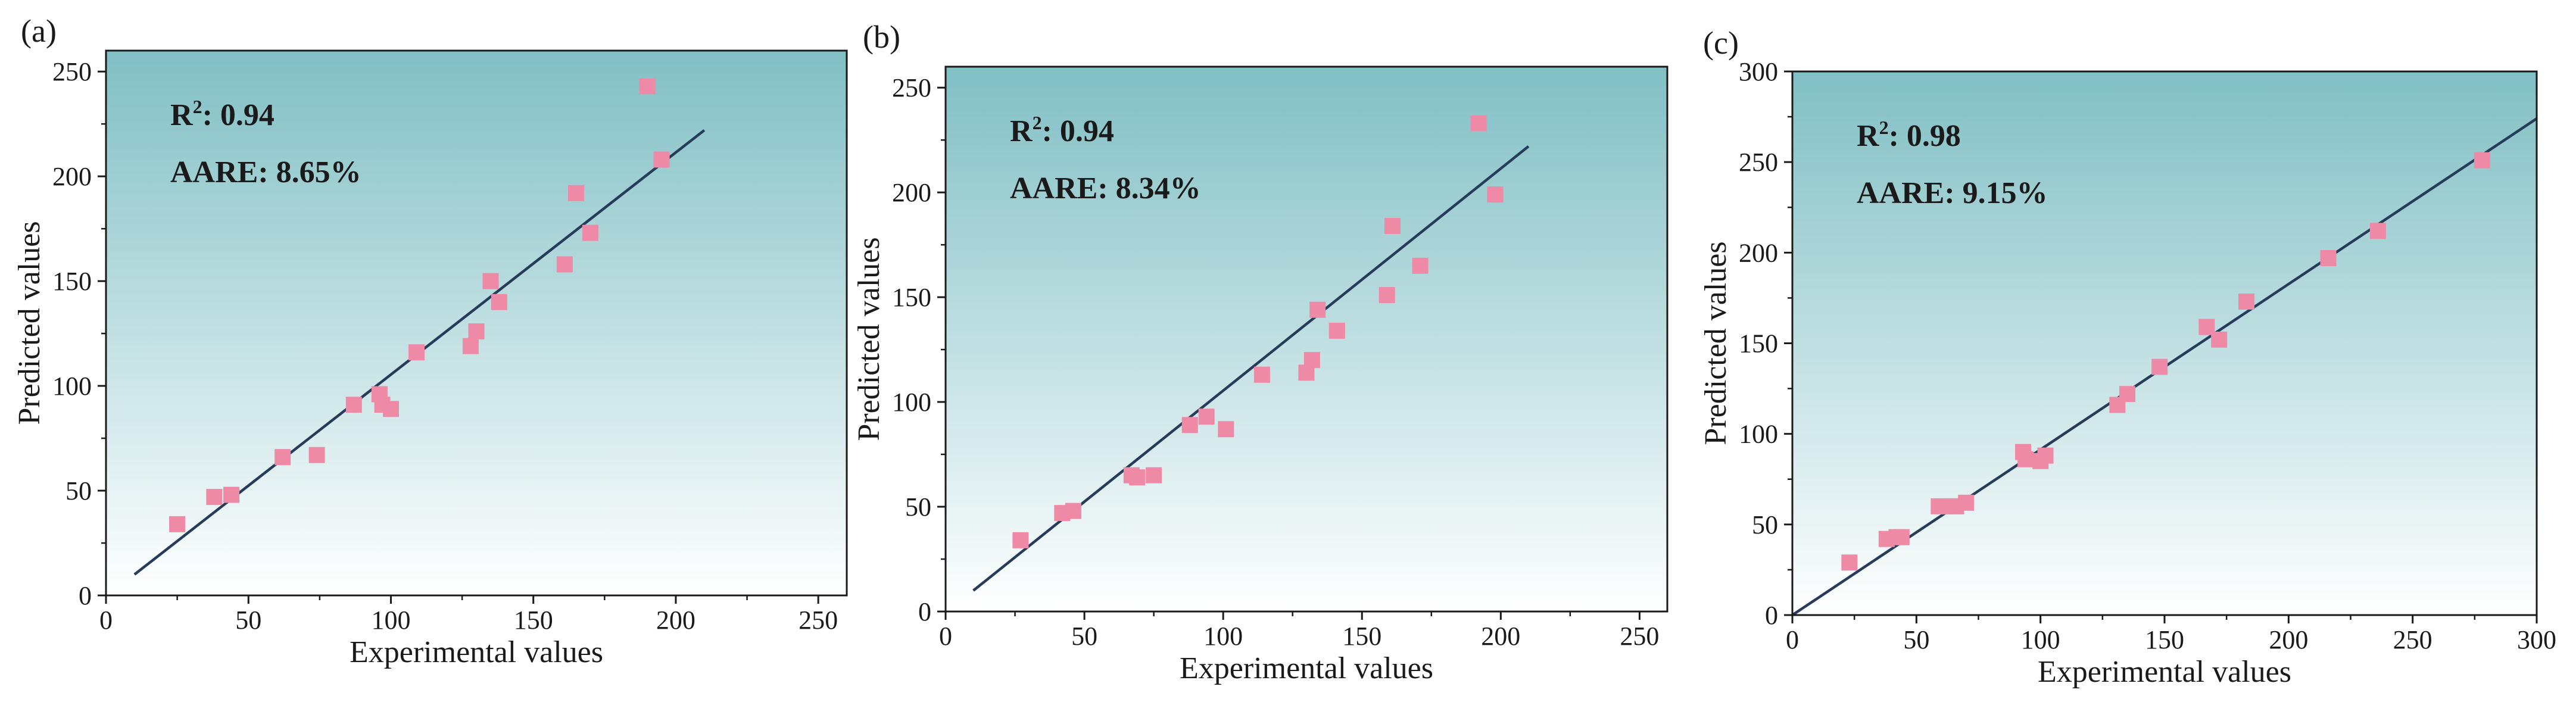 The width and height of the screenshot is (2576, 702). Describe the element at coordinates (1934, 136) in the screenshot. I see `r2-value: 0.98` at that location.